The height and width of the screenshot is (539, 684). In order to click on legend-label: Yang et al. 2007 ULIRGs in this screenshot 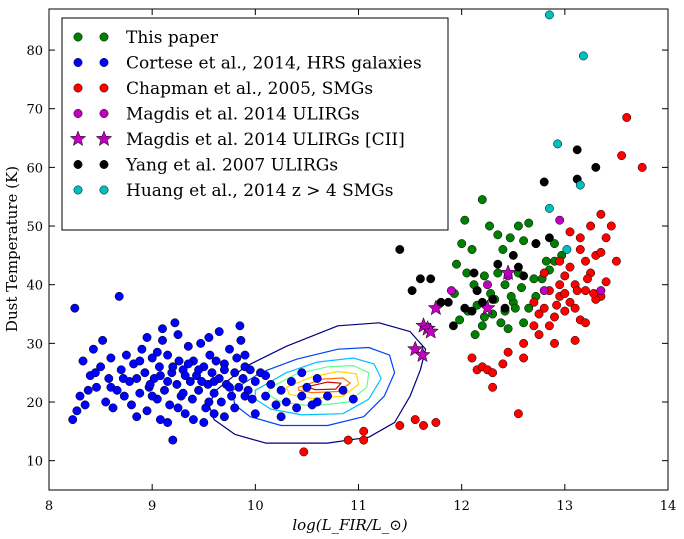, I will do `click(231, 166)`.